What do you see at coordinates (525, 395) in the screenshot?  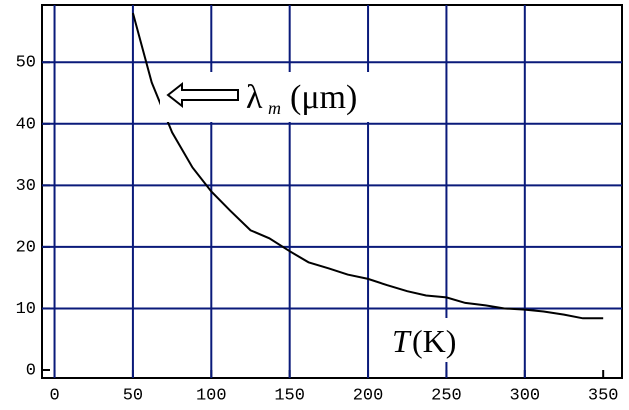 I see `x-tick-label: 300` at bounding box center [525, 395].